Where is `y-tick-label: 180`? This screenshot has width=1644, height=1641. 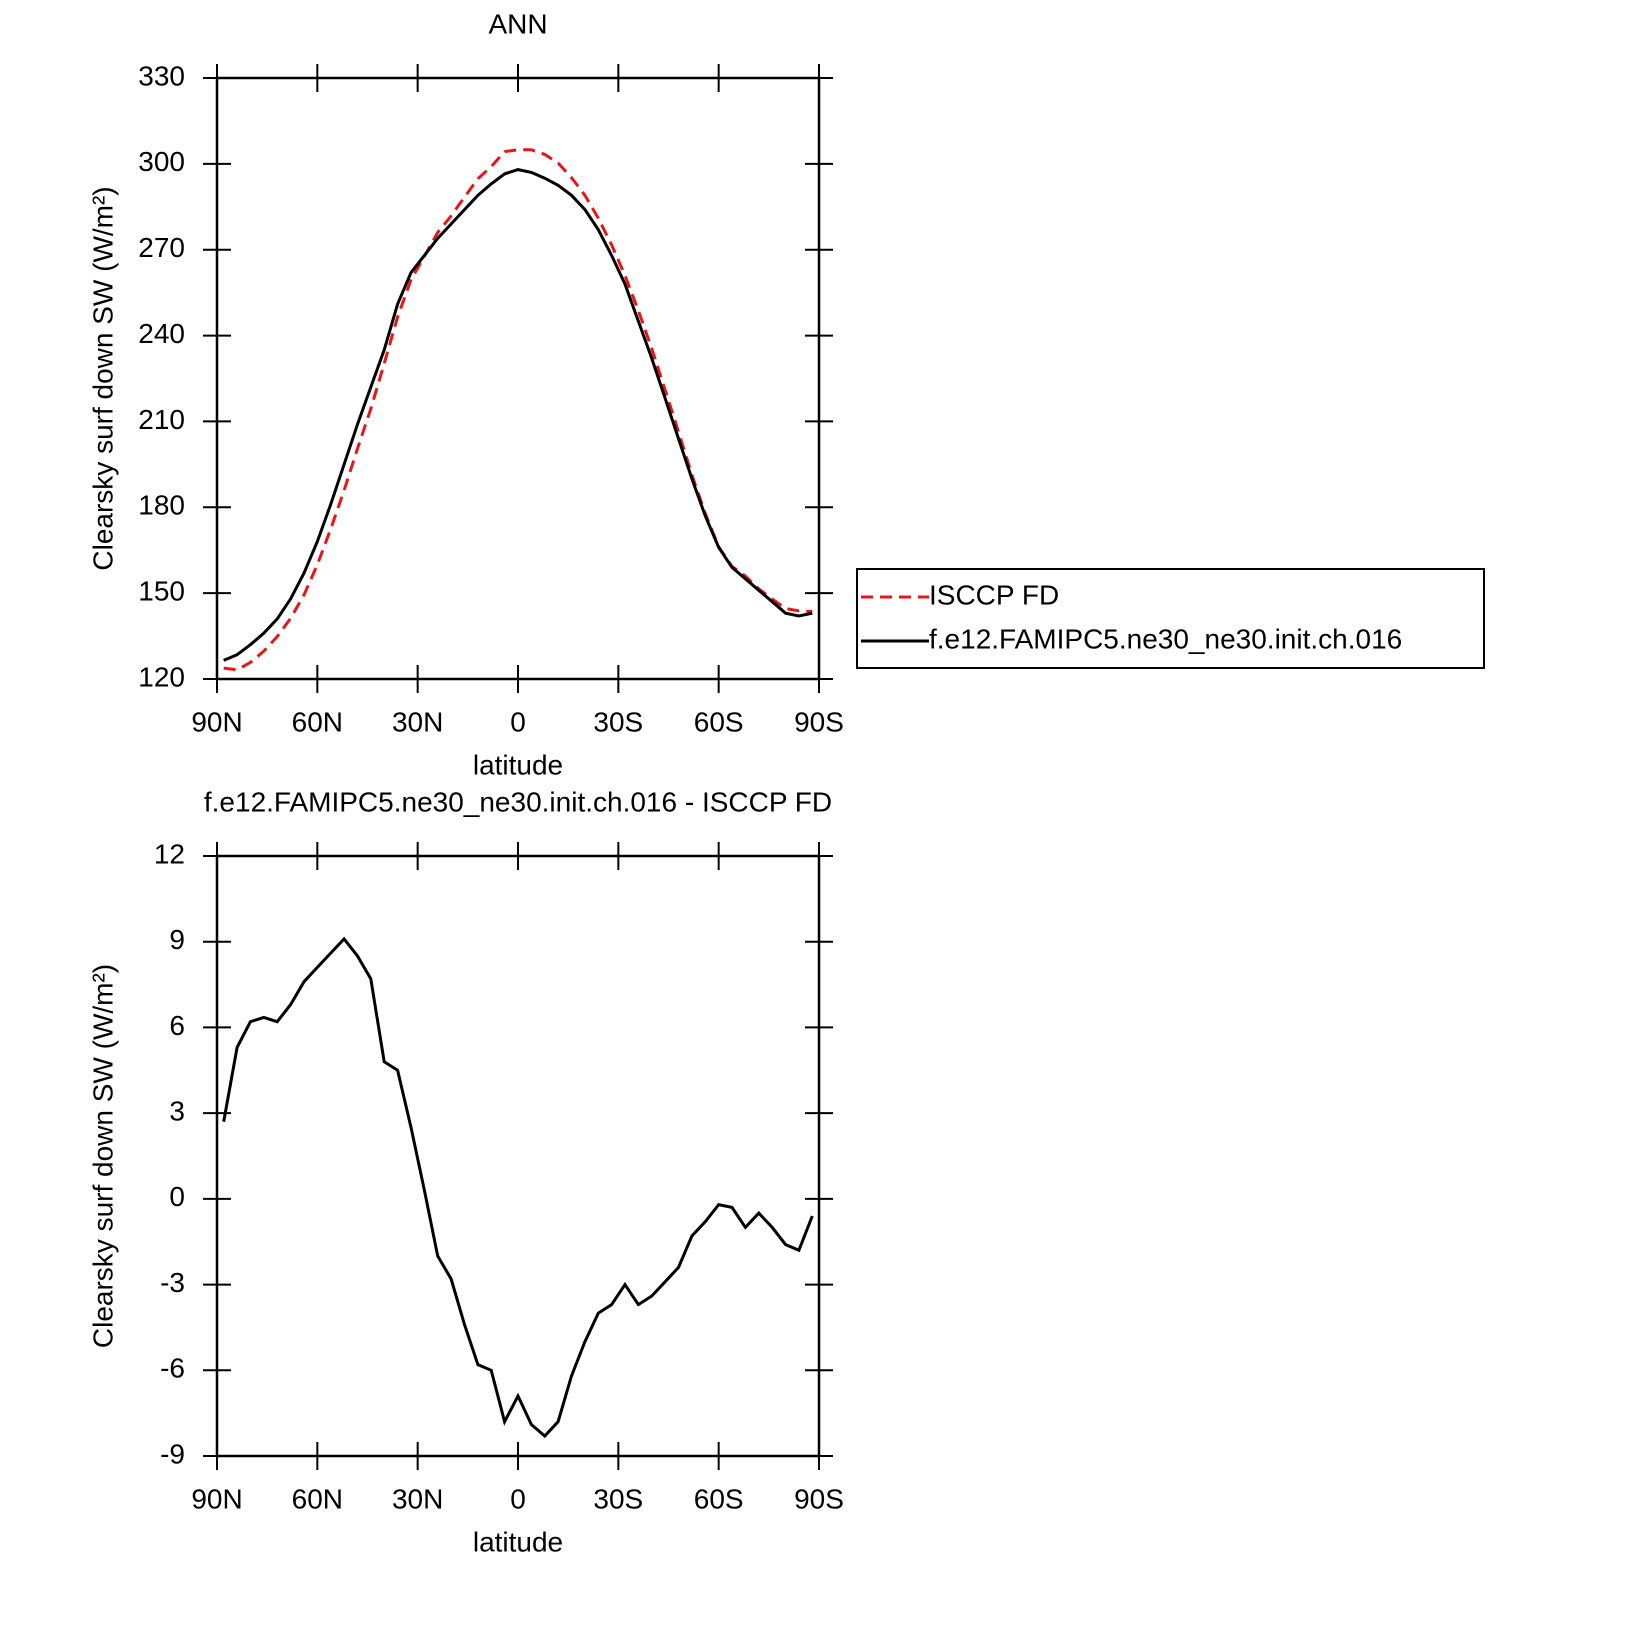 y-tick-label: 180 is located at coordinates (161, 505).